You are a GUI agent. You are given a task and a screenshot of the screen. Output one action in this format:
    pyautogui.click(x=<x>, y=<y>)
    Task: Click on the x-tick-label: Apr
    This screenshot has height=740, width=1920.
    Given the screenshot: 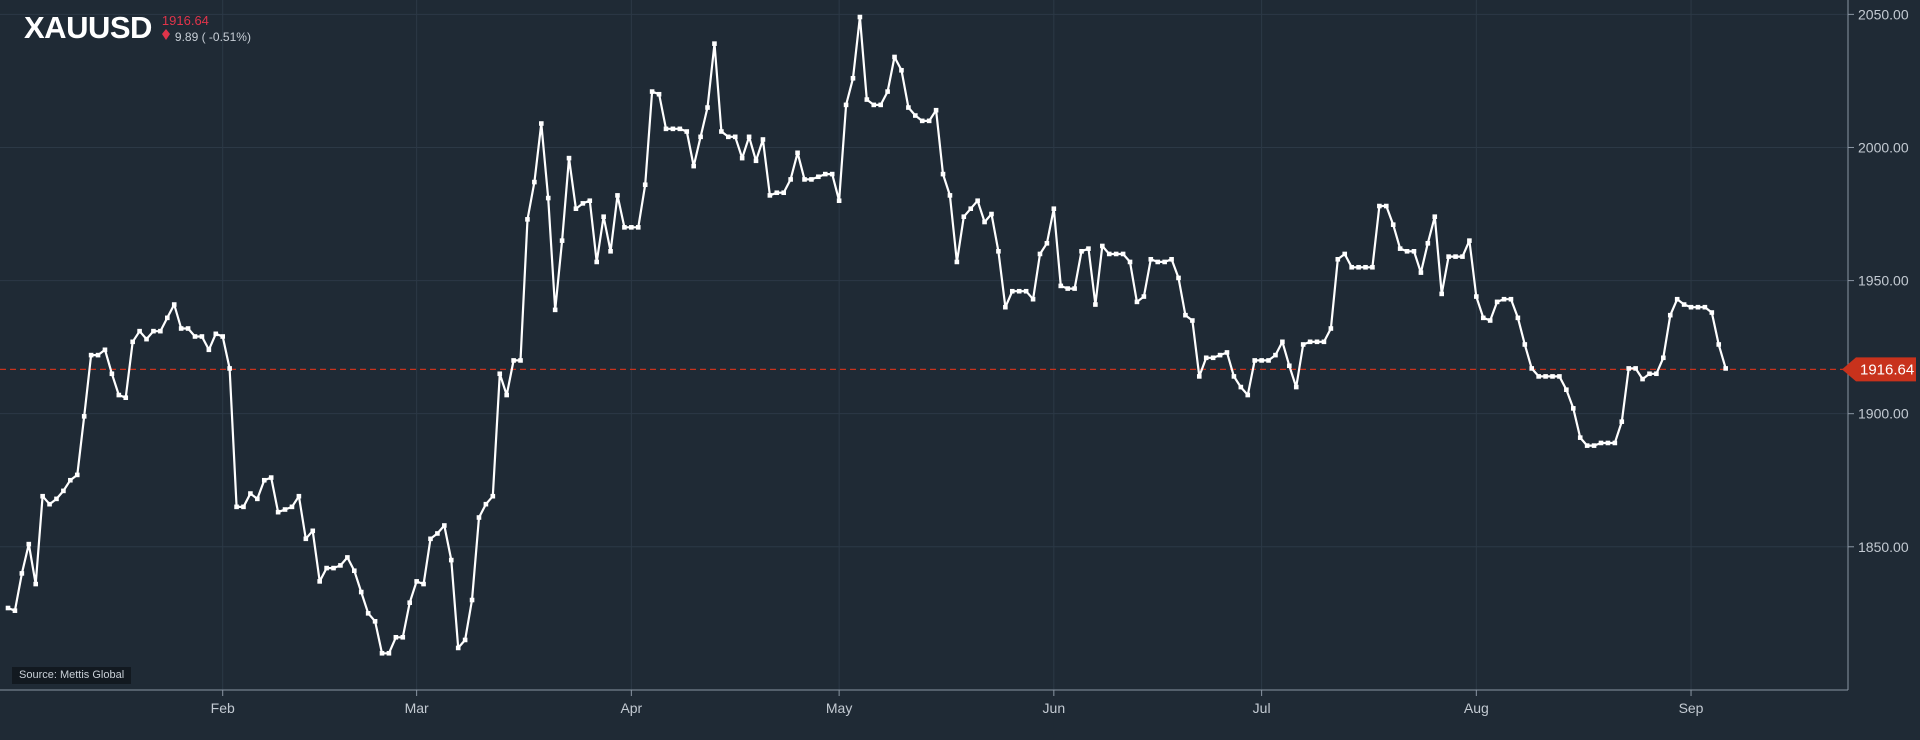 What is the action you would take?
    pyautogui.click(x=631, y=708)
    